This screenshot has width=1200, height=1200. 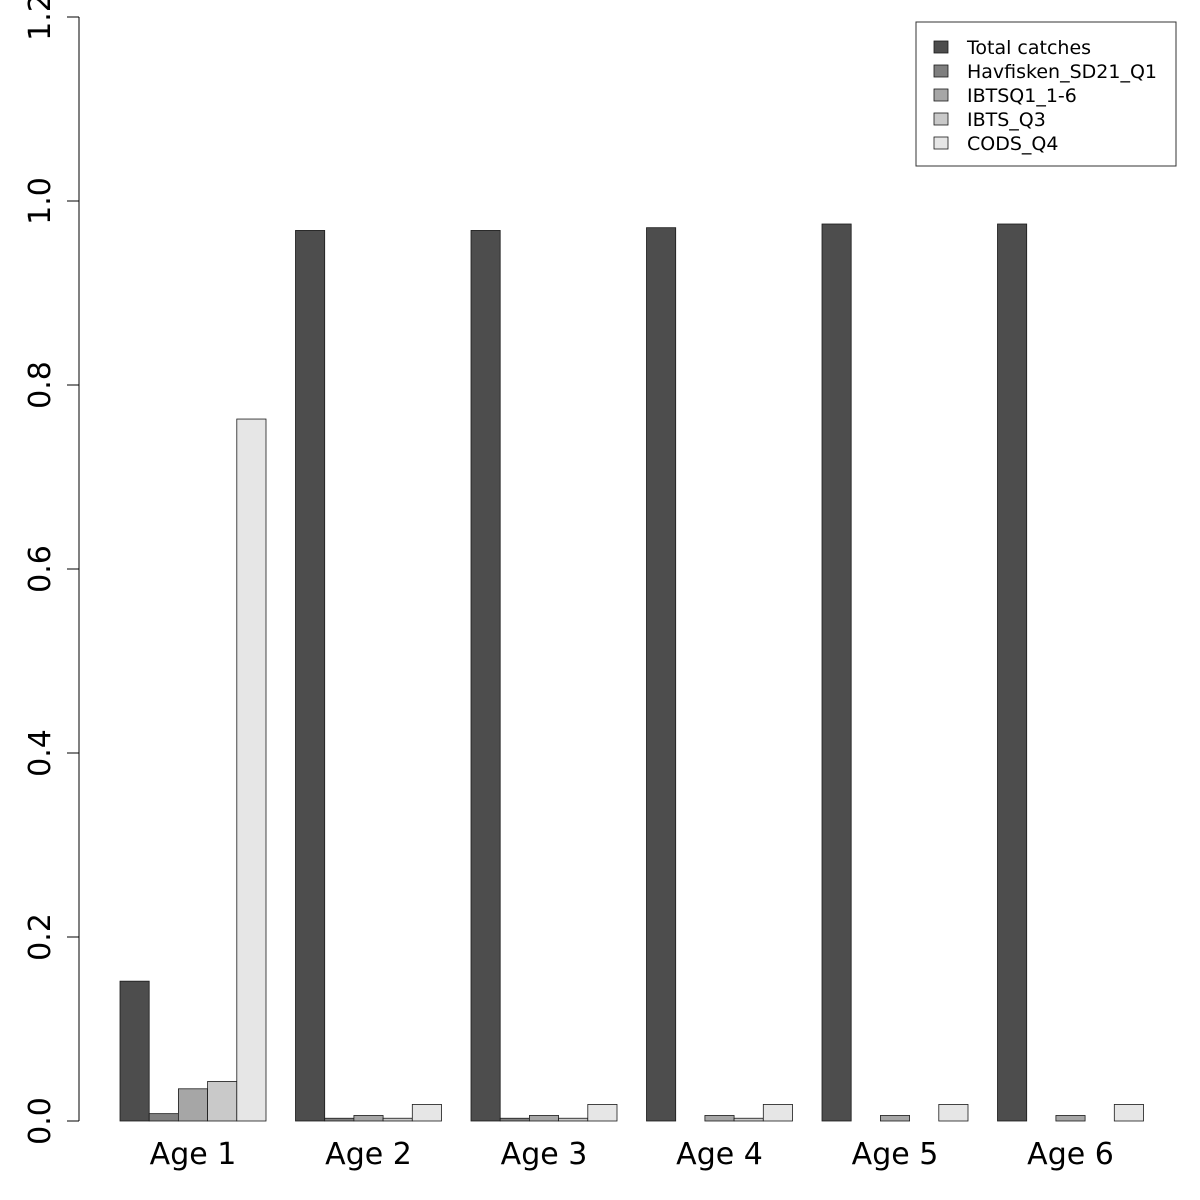 I want to click on legend-box, so click(x=1046, y=94).